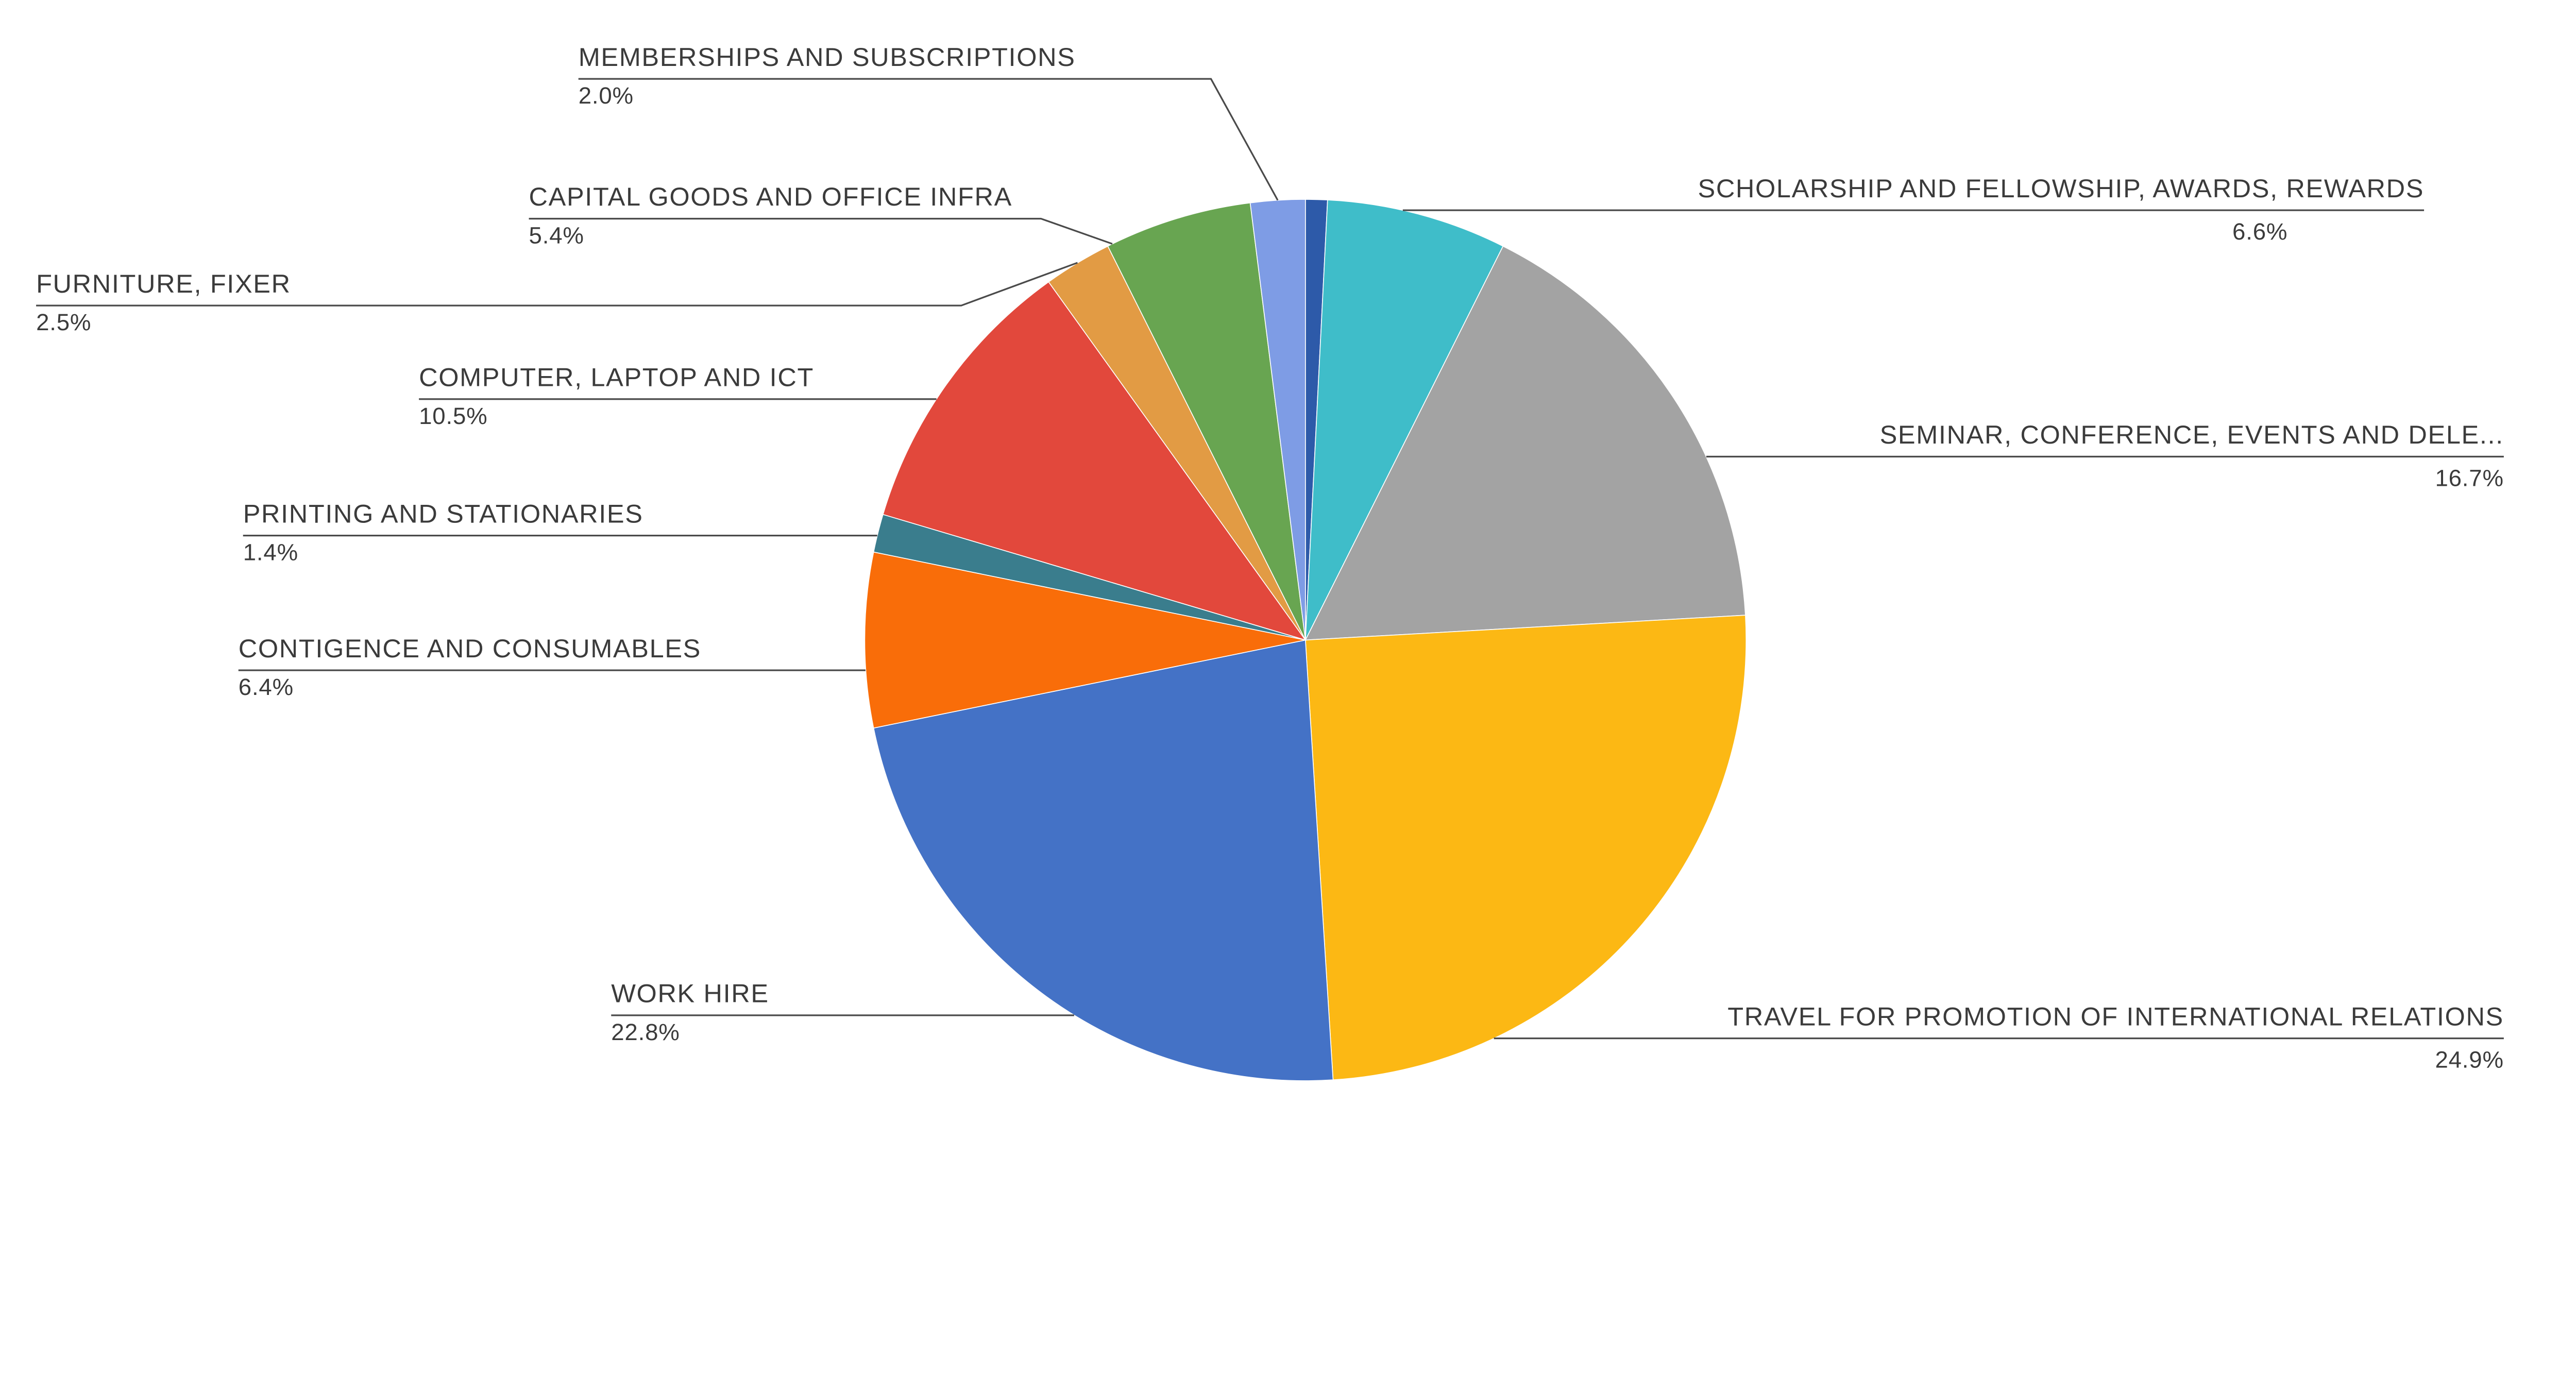 The height and width of the screenshot is (1377, 2576). What do you see at coordinates (163, 283) in the screenshot?
I see `slice-label: FURNITURE, FIXER` at bounding box center [163, 283].